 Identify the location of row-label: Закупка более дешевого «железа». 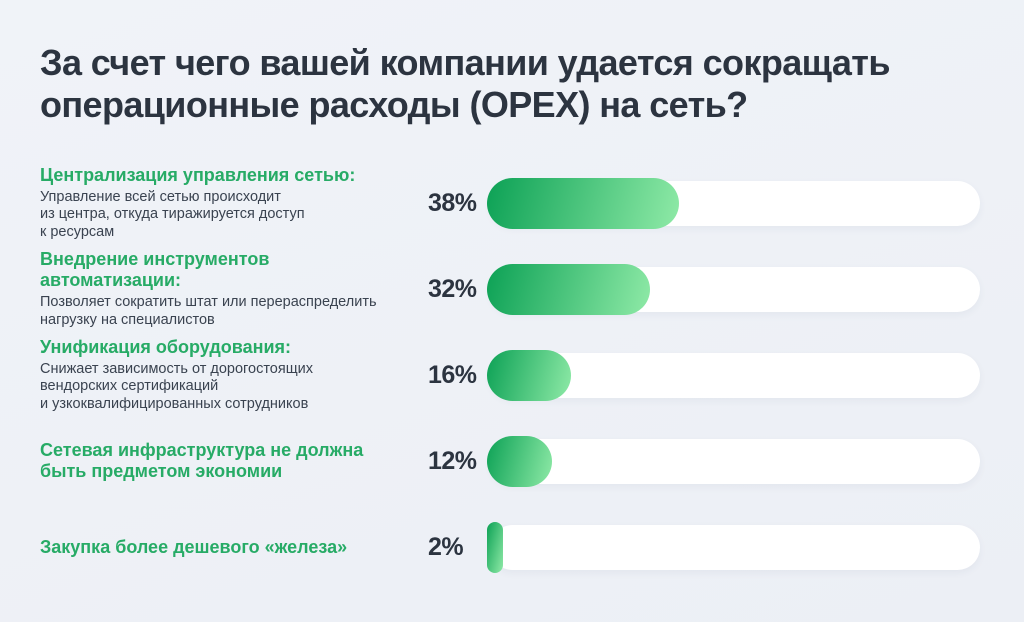
(234, 547).